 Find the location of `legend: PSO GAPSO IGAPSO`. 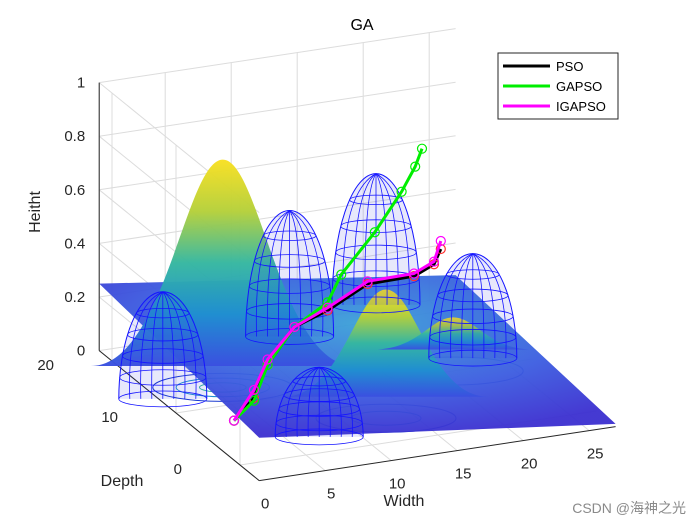

legend: PSO GAPSO IGAPSO is located at coordinates (558, 86).